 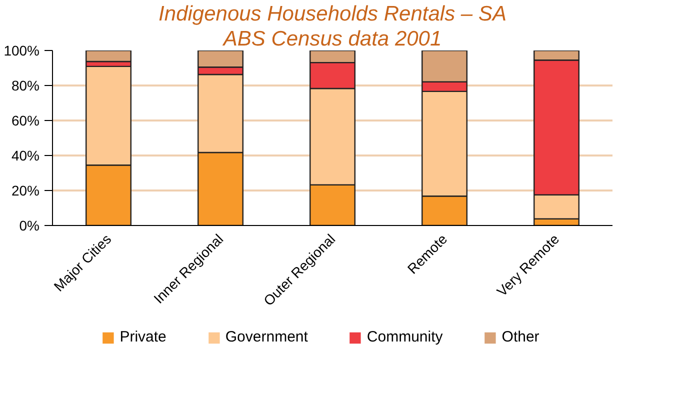 I want to click on y-tick-label: 0%, so click(x=29, y=226).